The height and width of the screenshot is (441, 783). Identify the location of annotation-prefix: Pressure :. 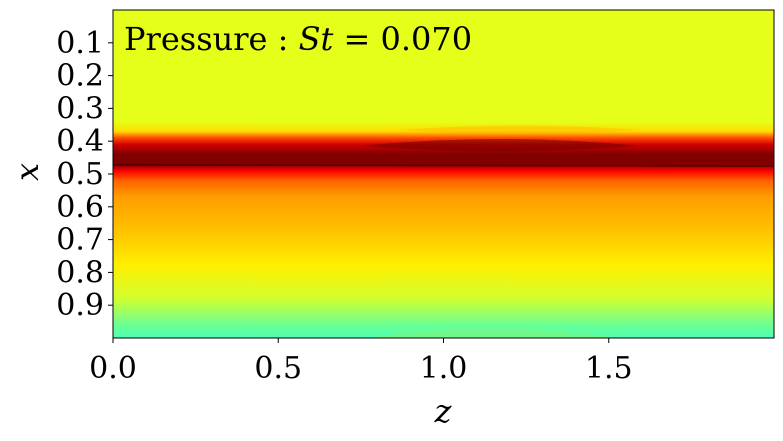
(211, 39).